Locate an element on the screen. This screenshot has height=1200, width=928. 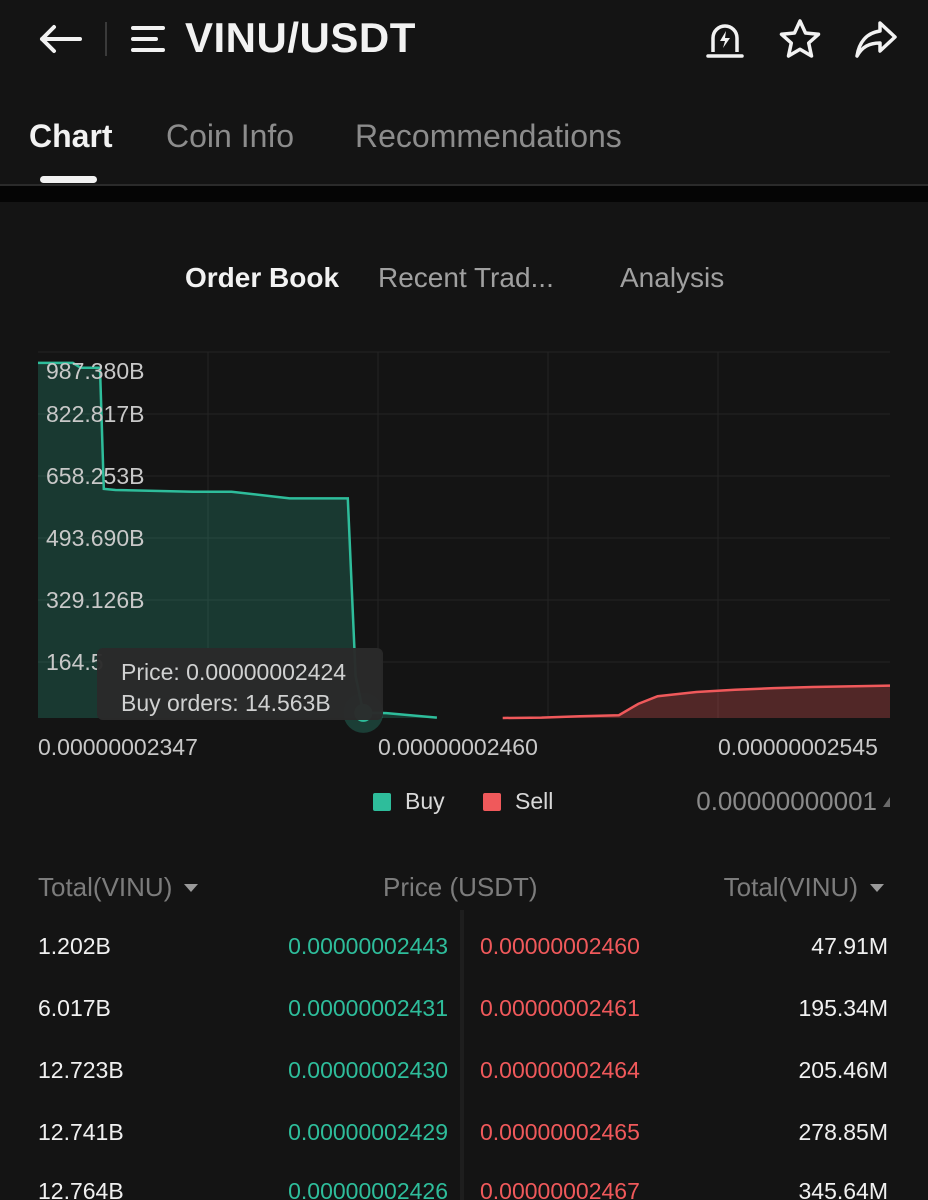
favorite-button is located at coordinates (800, 39).